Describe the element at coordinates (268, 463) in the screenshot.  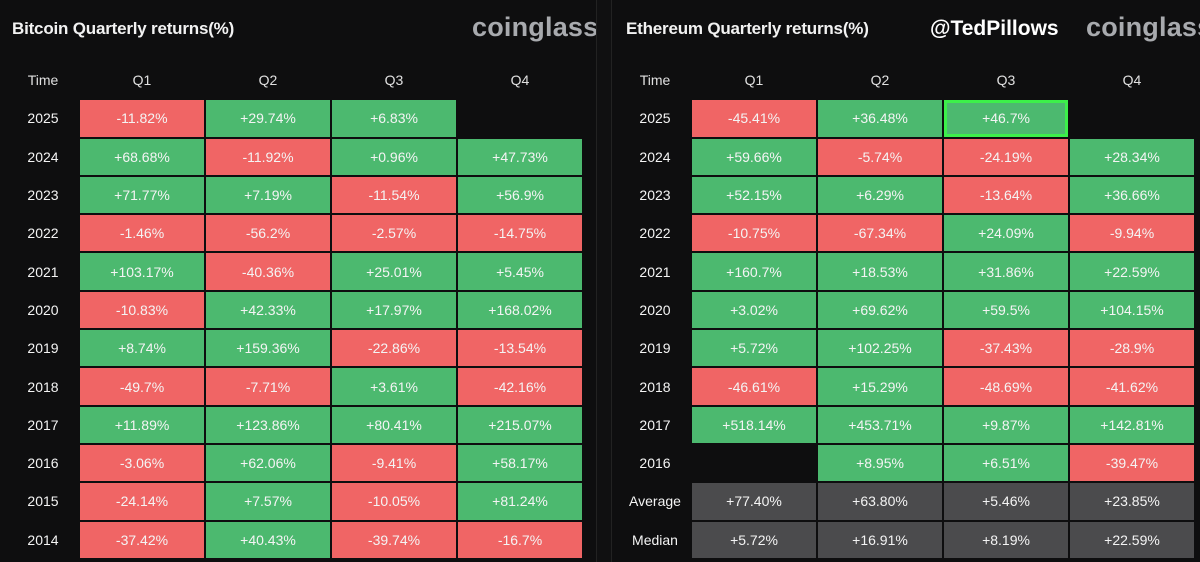
I see `return-cell: +62.06%` at that location.